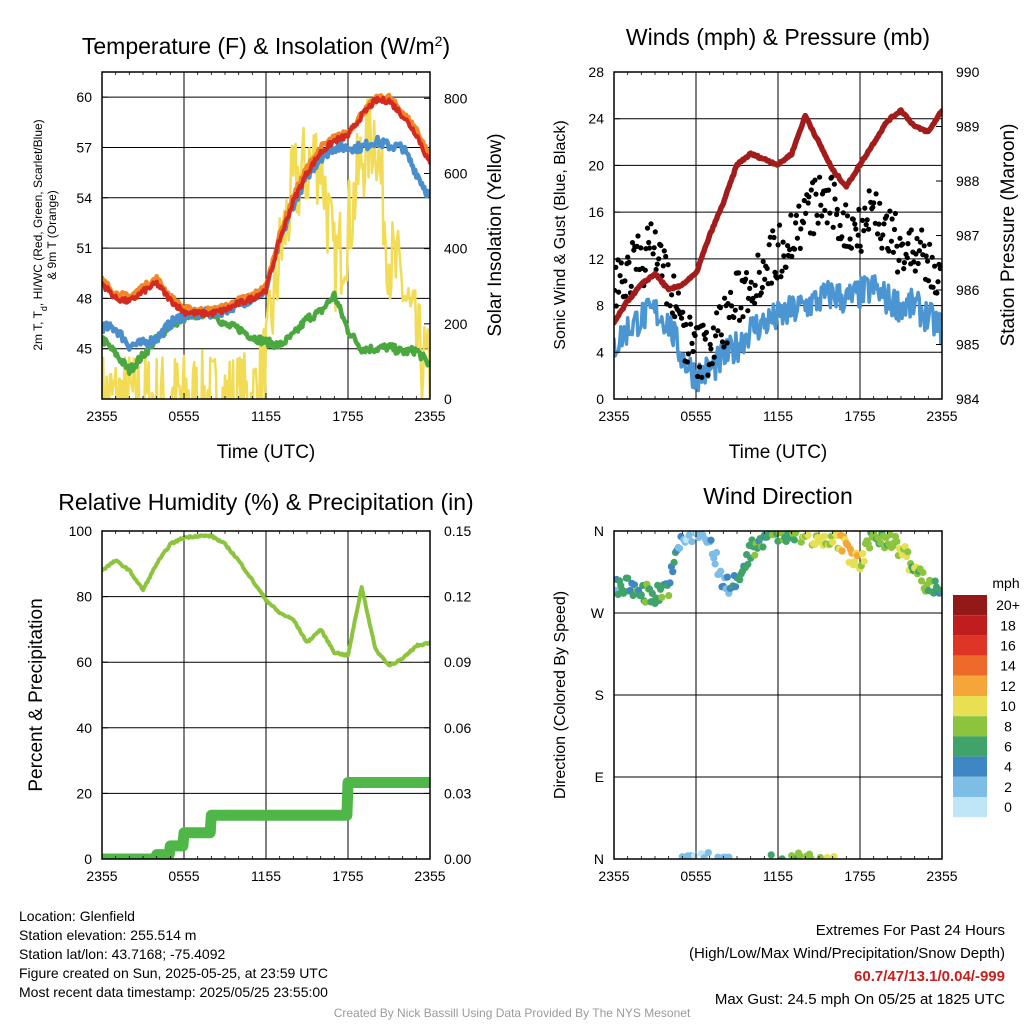 This screenshot has width=1024, height=1024. I want to click on dir-ytick-label-3: W, so click(598, 613).